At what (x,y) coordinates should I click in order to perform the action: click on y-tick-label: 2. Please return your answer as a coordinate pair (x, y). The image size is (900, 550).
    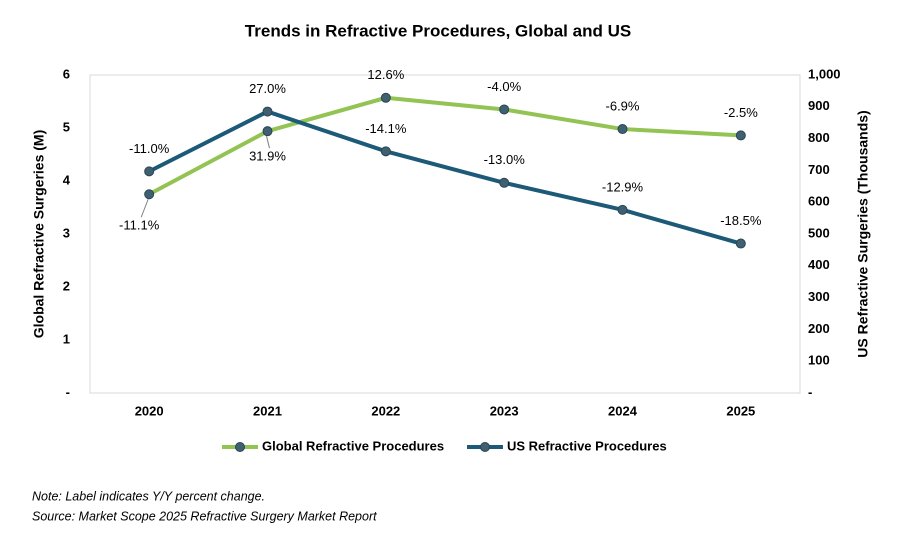
    Looking at the image, I should click on (66, 285).